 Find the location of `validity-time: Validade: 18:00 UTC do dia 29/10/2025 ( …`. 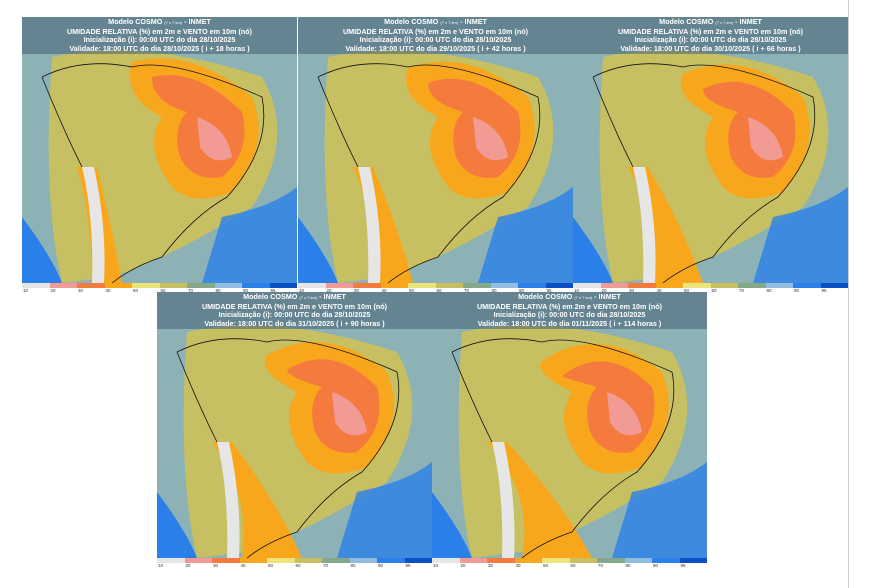

validity-time: Validade: 18:00 UTC do dia 29/10/2025 ( … is located at coordinates (435, 48).